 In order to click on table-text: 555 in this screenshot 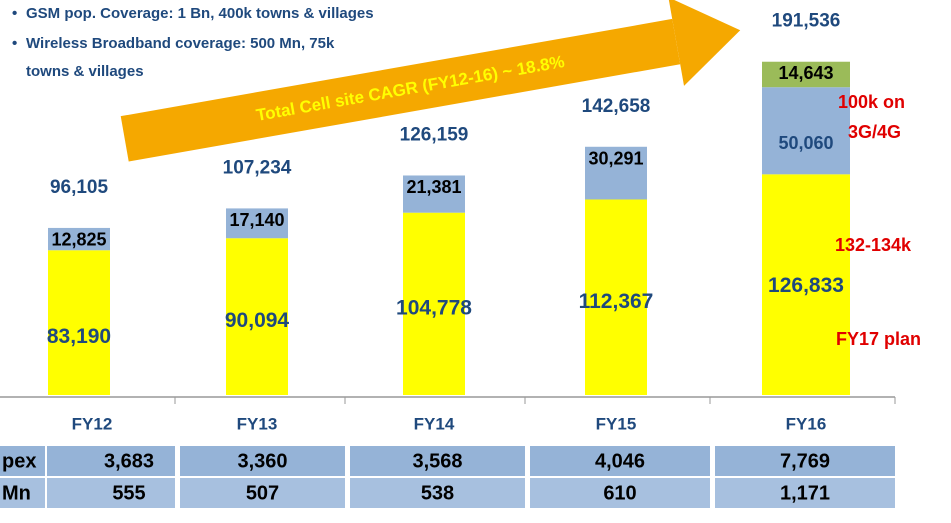, I will do `click(128, 493)`.